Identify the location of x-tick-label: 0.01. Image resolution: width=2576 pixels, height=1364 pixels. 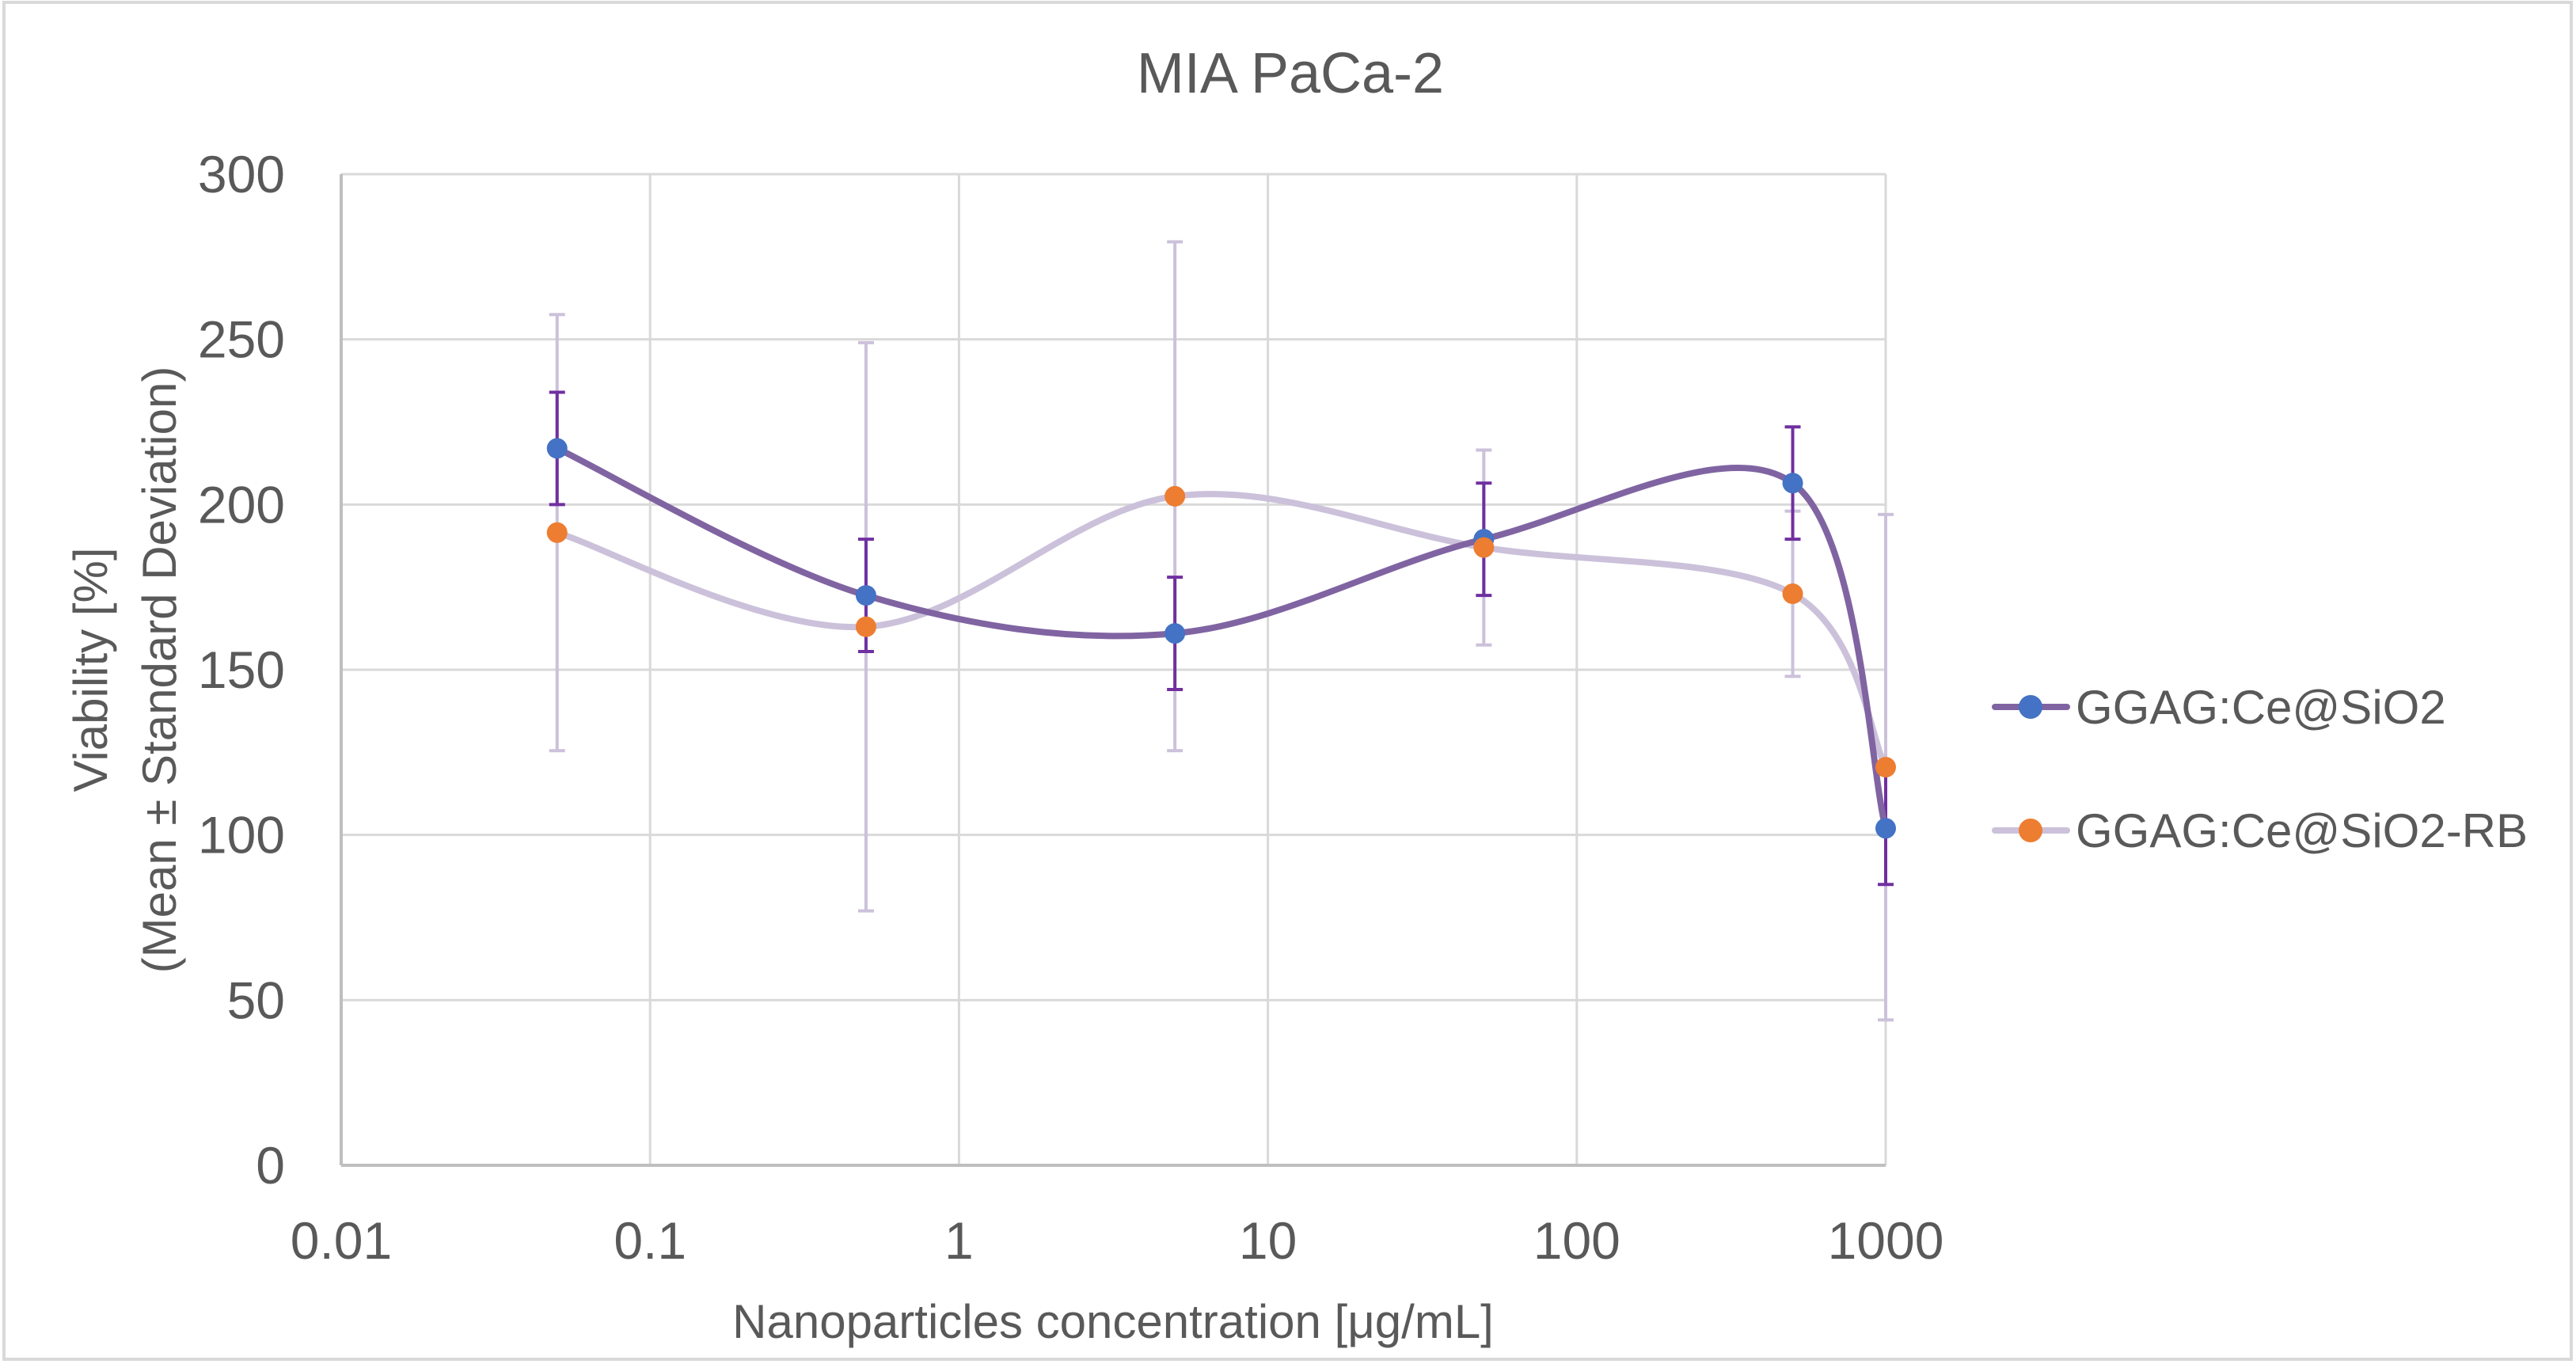
(341, 1240).